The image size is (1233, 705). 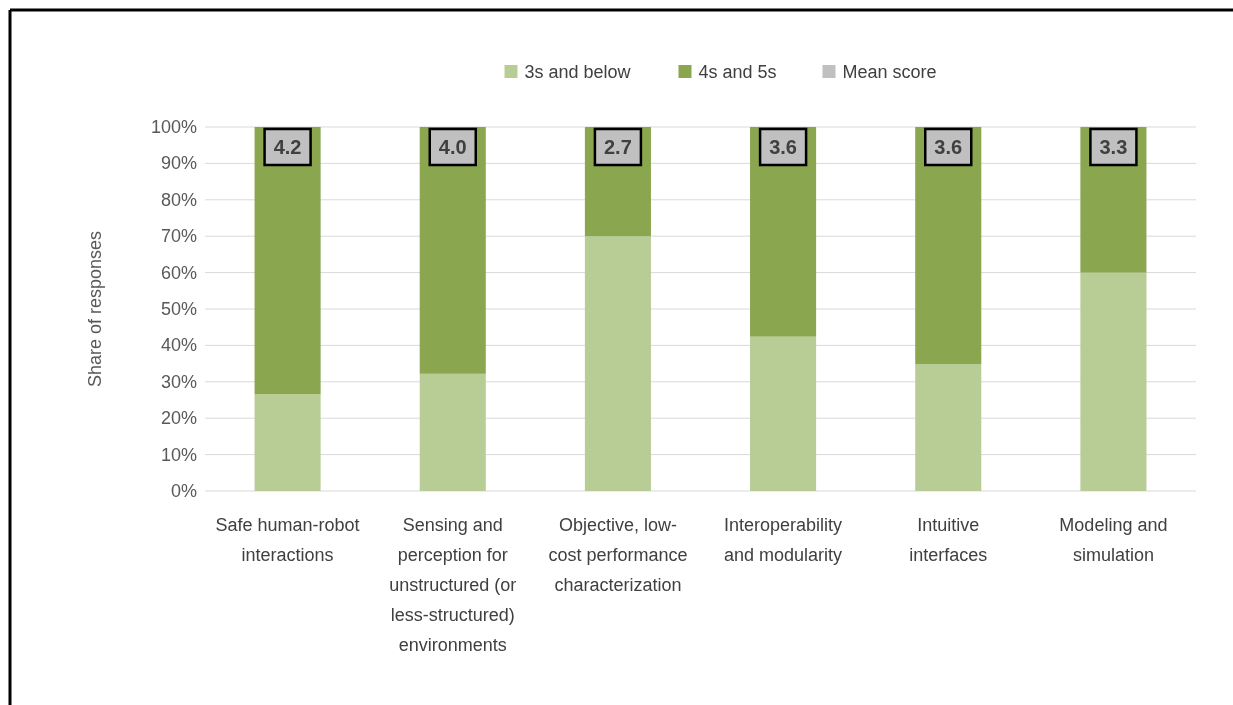 What do you see at coordinates (183, 491) in the screenshot?
I see `y-tick-label: 0%` at bounding box center [183, 491].